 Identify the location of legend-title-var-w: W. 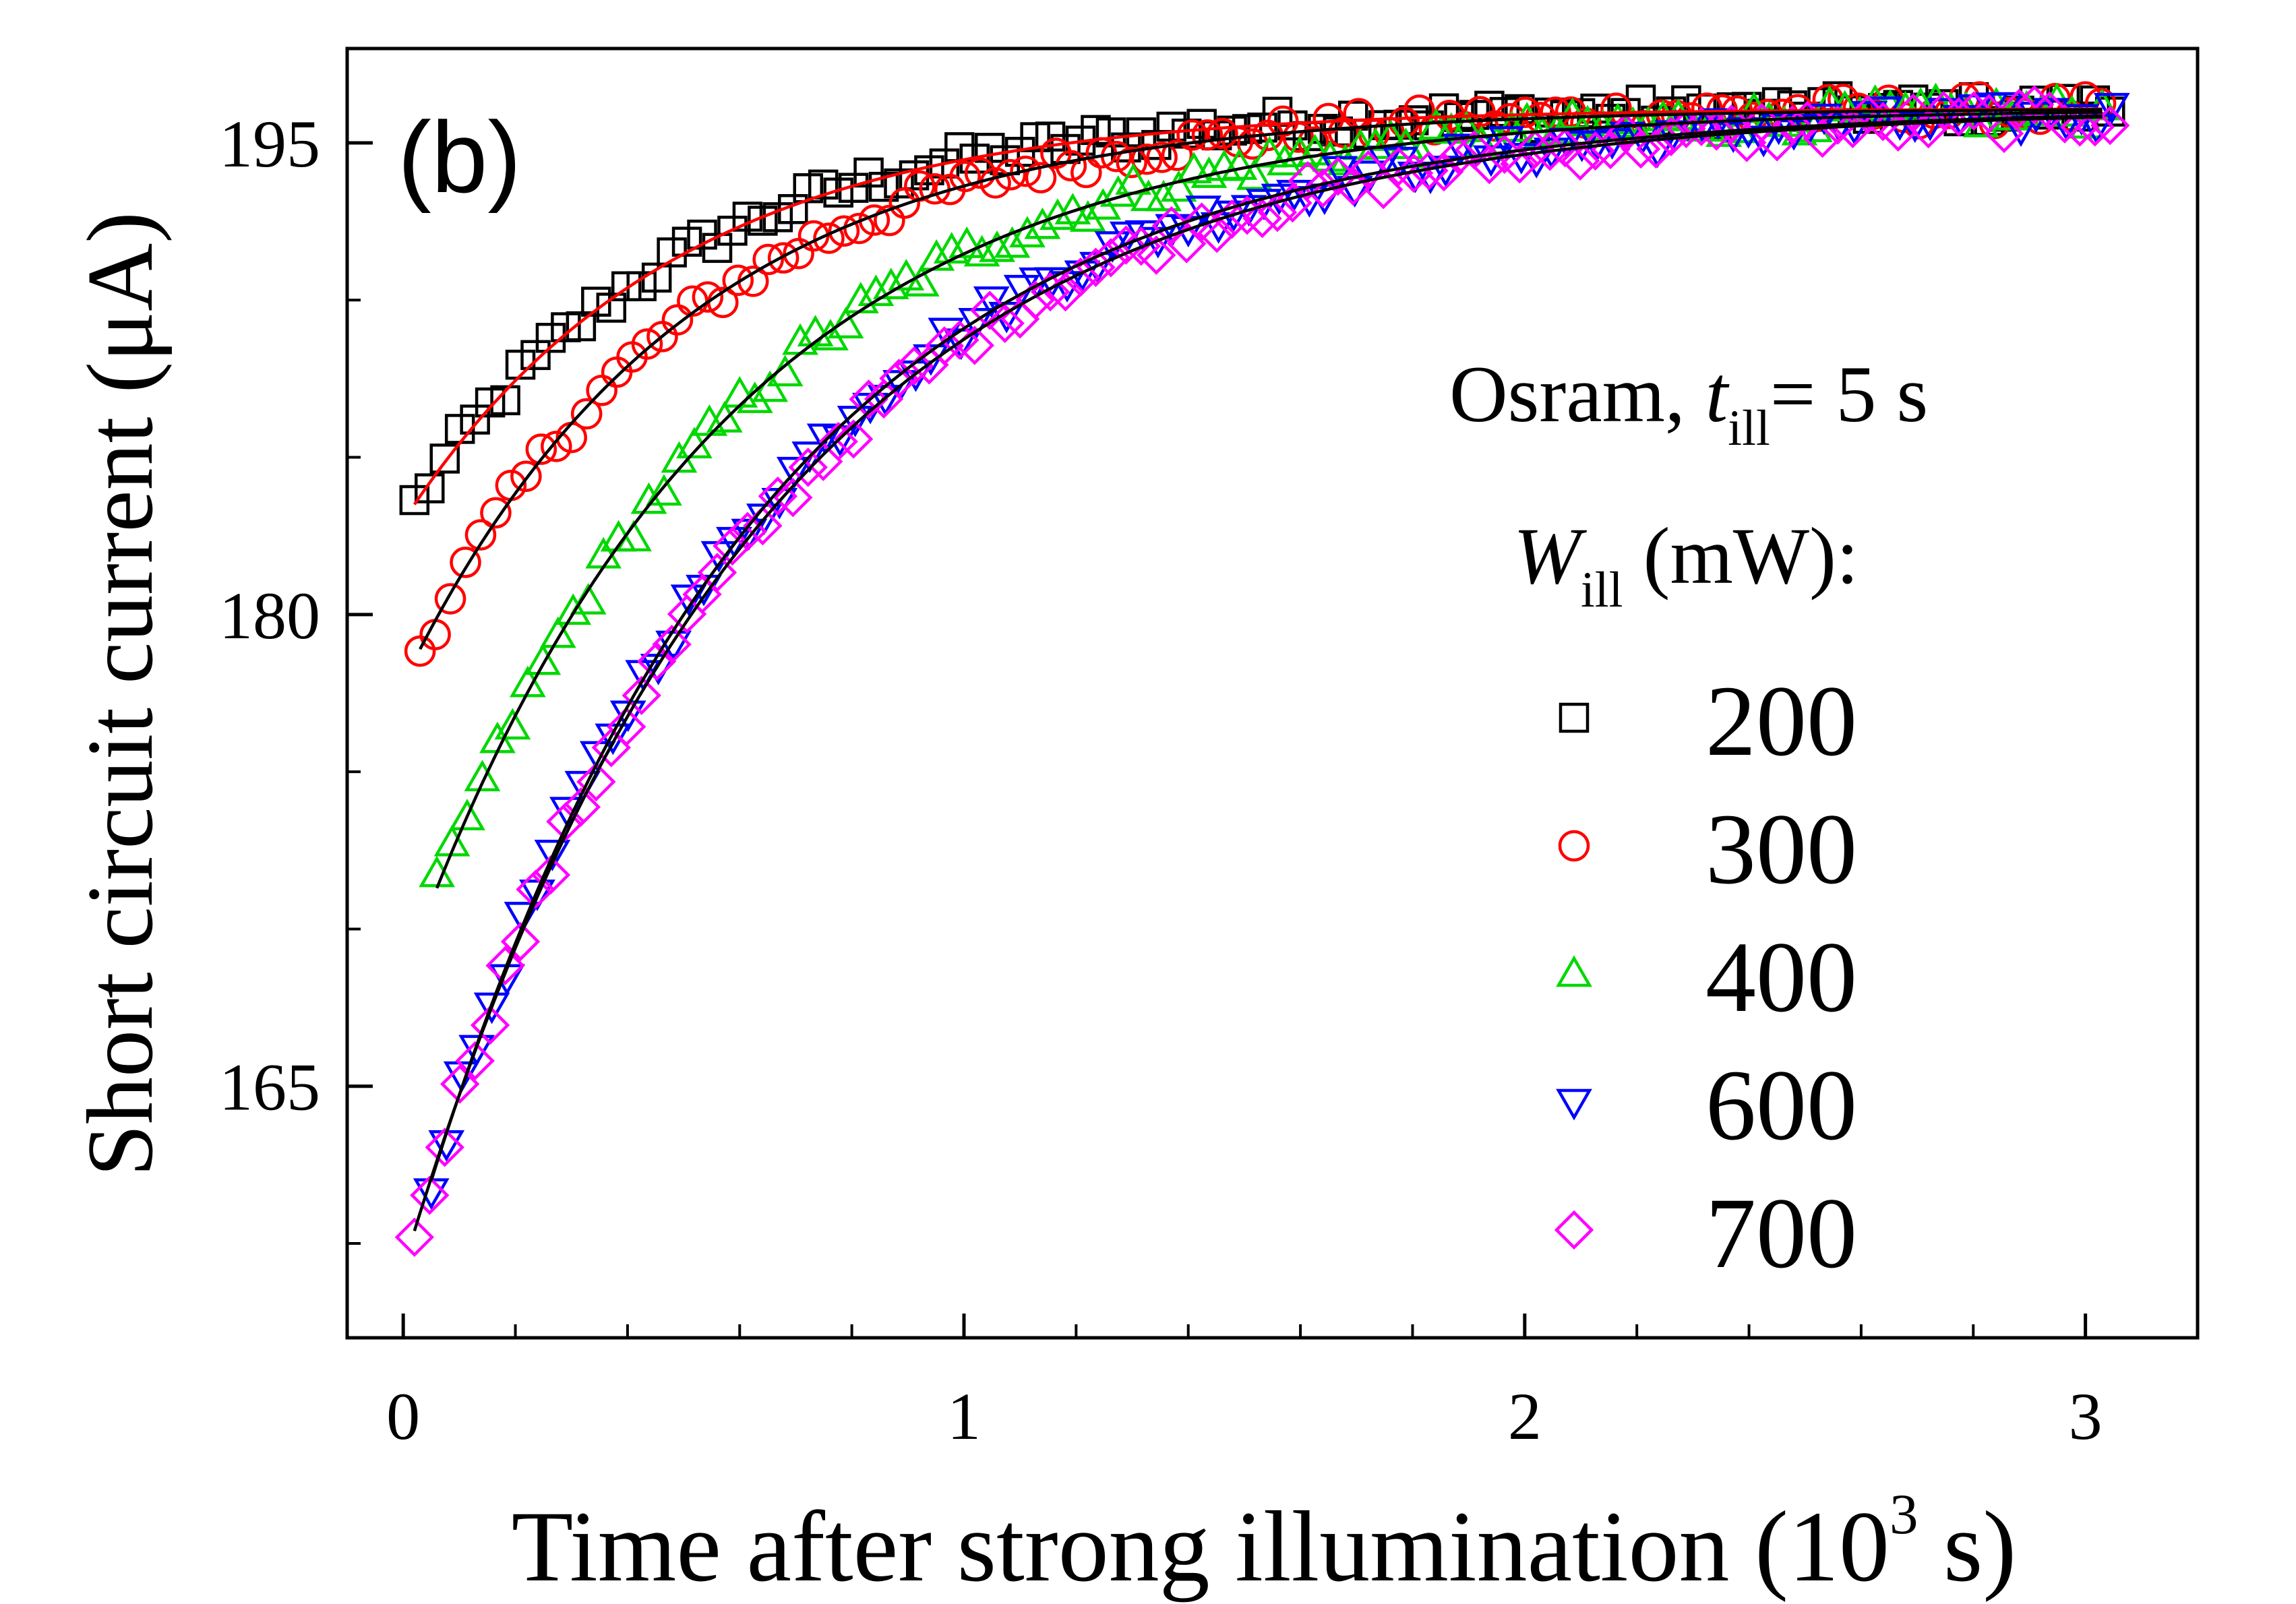
(1550, 555).